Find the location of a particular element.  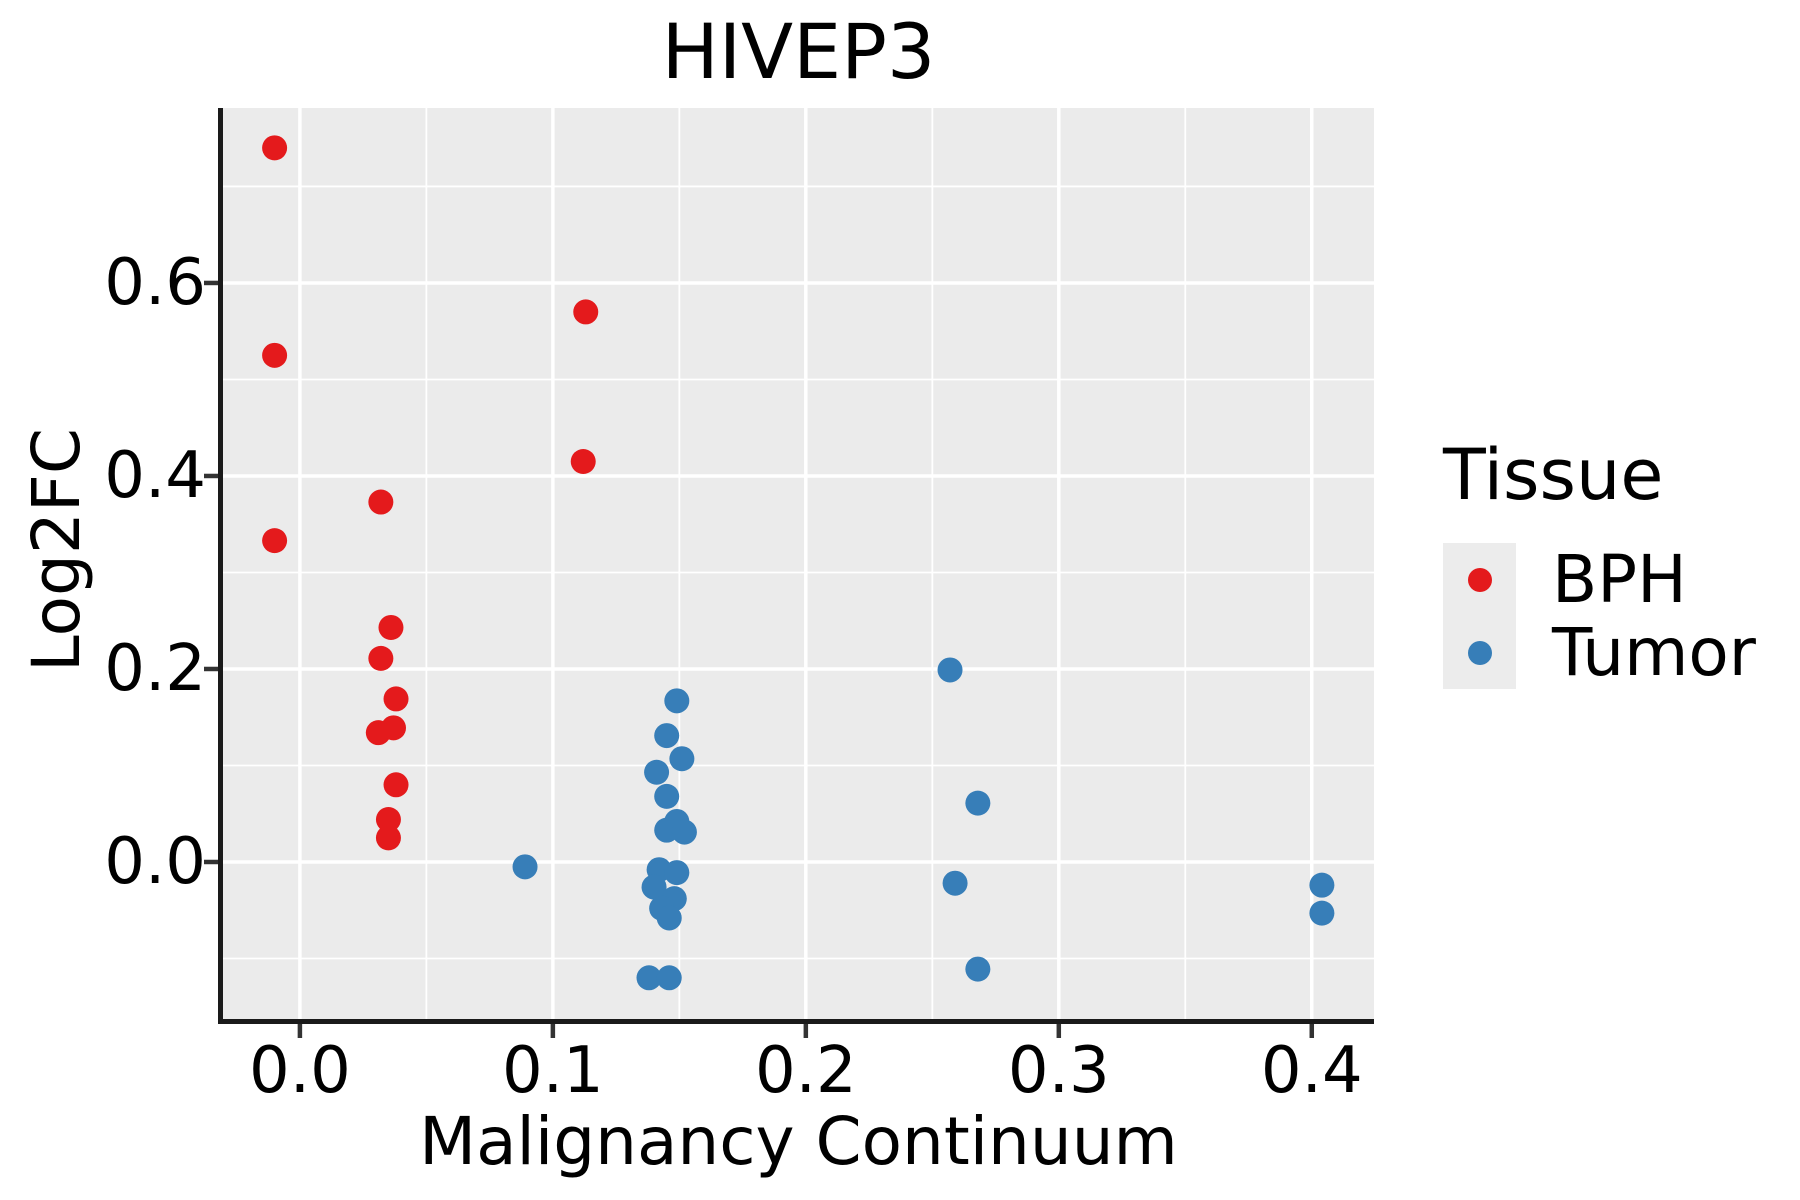

legend-key-tumor is located at coordinates (1479, 652).